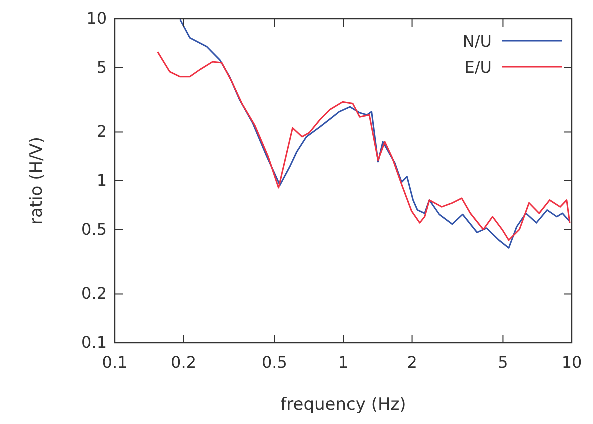 The width and height of the screenshot is (593, 424). Describe the element at coordinates (343, 405) in the screenshot. I see `x-axis-title: frequency (Hz)` at that location.